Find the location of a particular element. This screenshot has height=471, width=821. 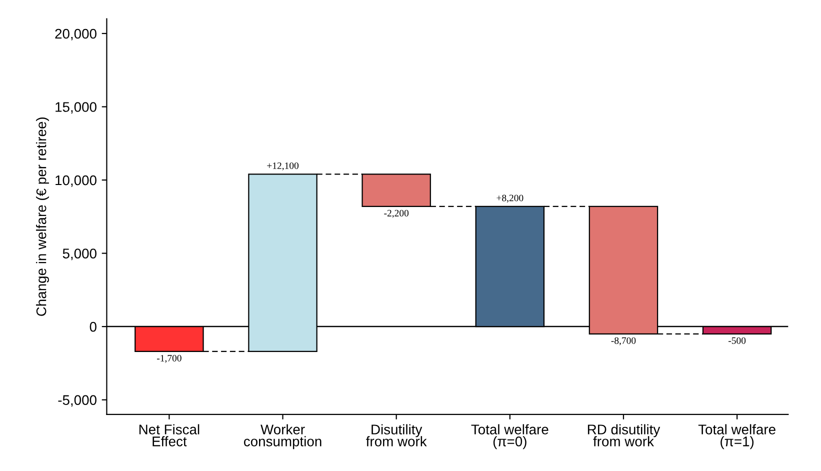

y-tick-label: -5,000 is located at coordinates (77, 401).